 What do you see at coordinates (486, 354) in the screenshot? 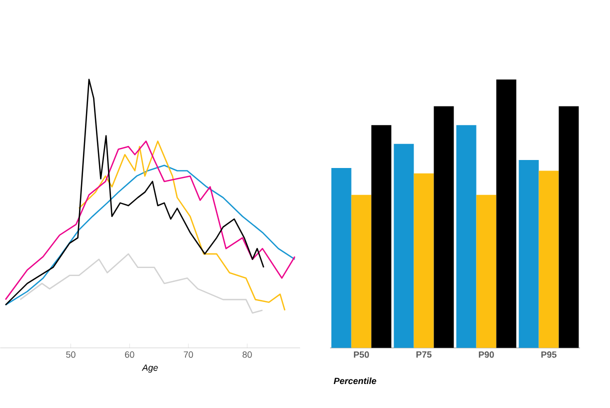
I see `x-tick-label: P90` at bounding box center [486, 354].